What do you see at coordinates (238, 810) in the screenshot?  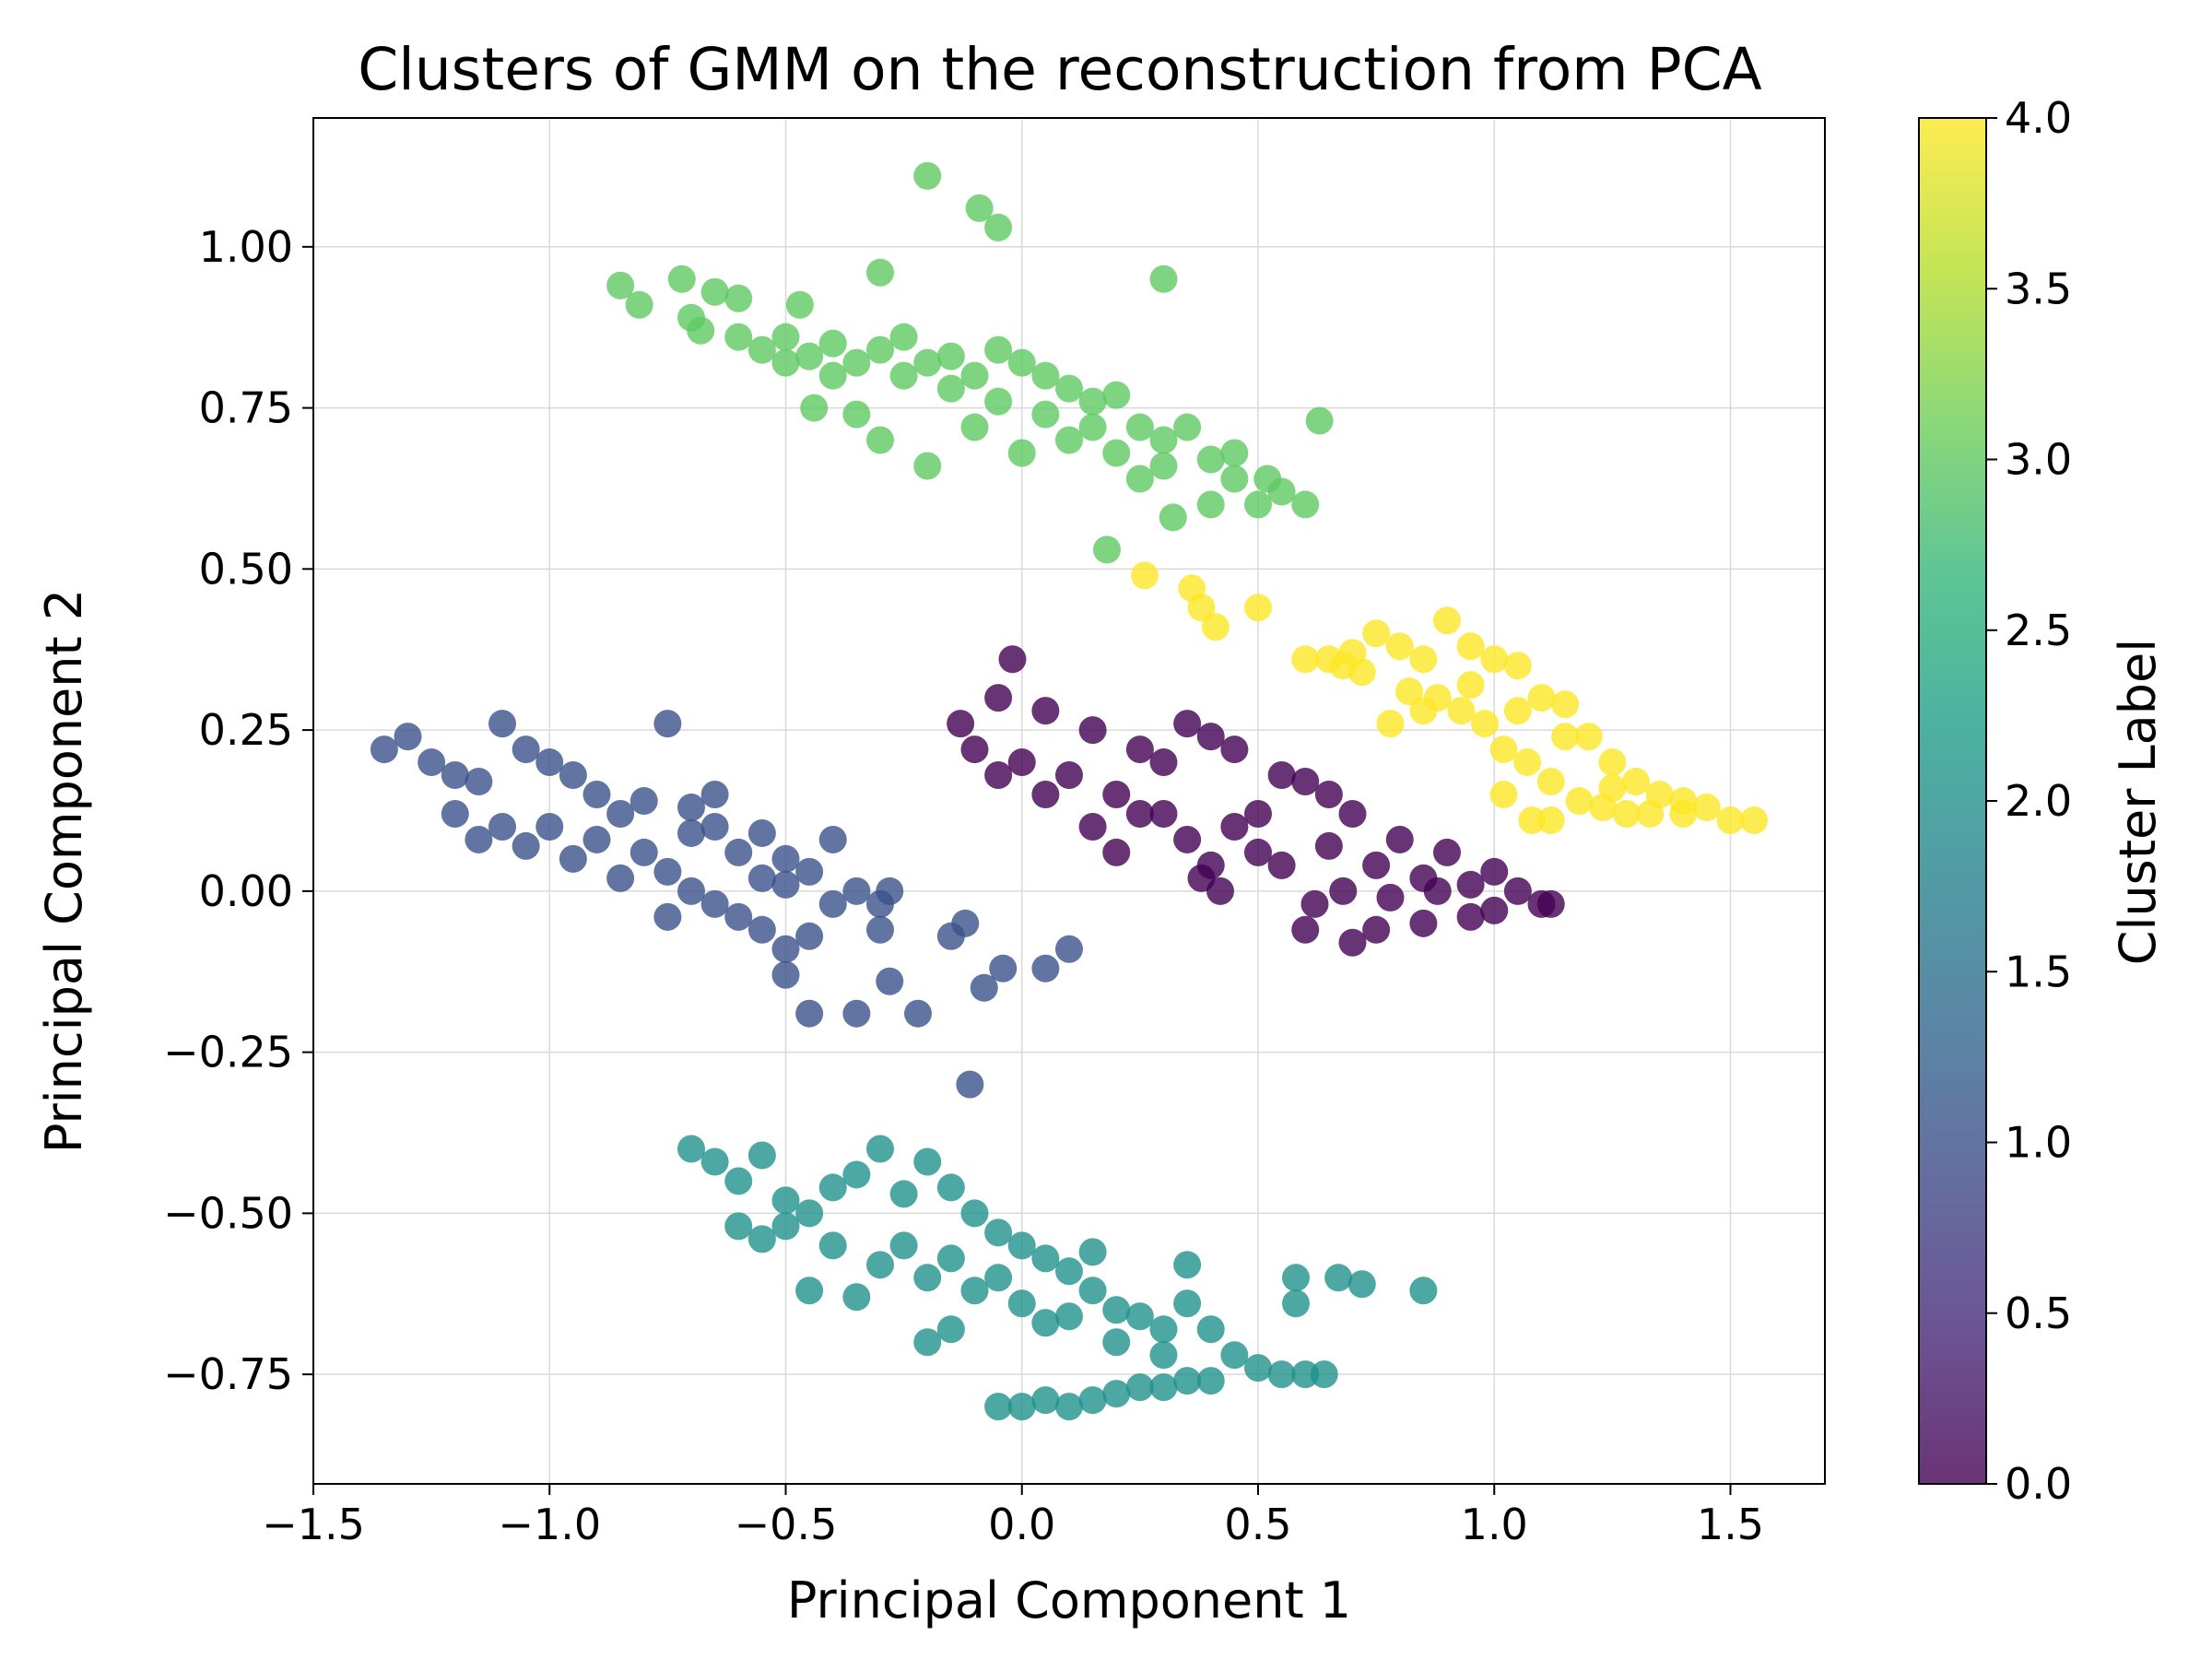 I see `y-axis-ticks: −0.75 −0.50 −0.25 0.00 0.25 0.50 0.75 1.00` at bounding box center [238, 810].